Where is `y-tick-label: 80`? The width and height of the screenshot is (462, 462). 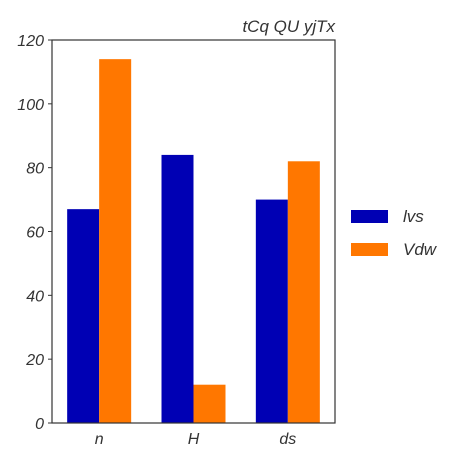 y-tick-label: 80 is located at coordinates (35, 169).